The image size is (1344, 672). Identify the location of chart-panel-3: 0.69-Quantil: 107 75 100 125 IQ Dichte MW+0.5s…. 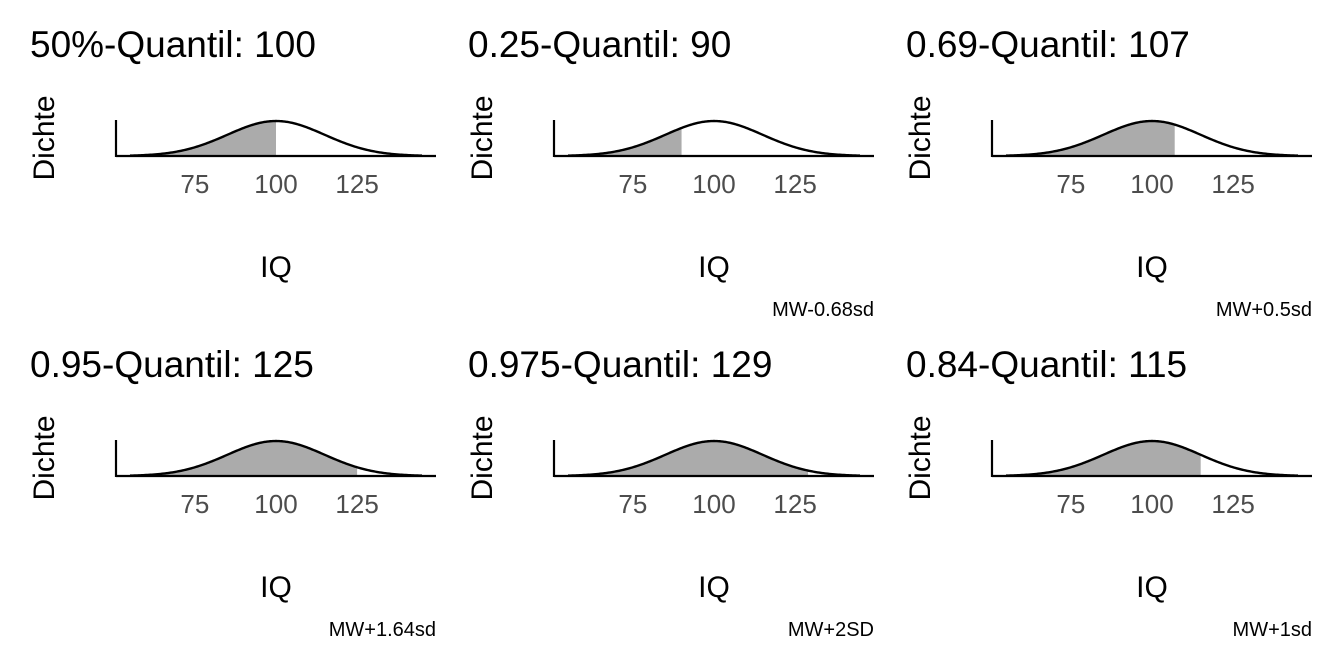
(1108, 172).